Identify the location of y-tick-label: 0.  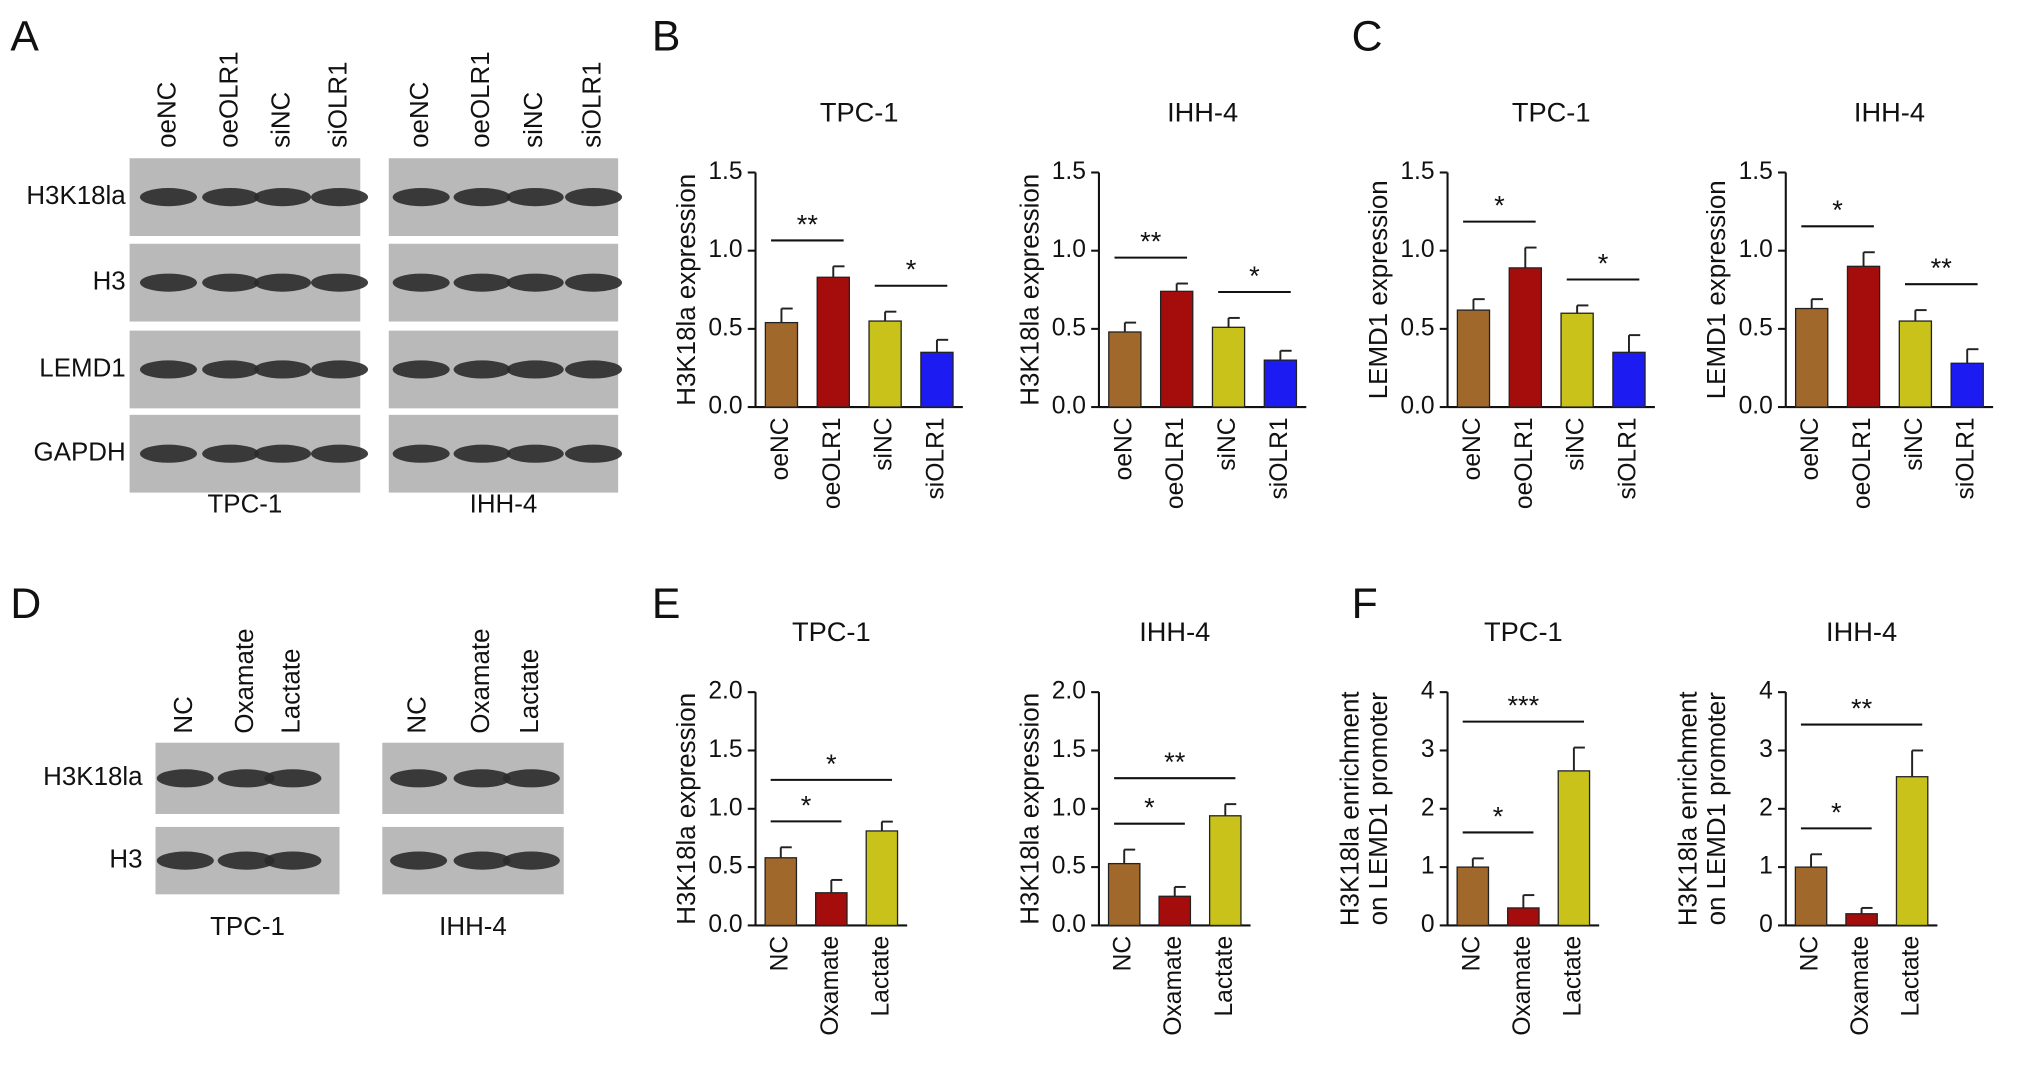
(1428, 924).